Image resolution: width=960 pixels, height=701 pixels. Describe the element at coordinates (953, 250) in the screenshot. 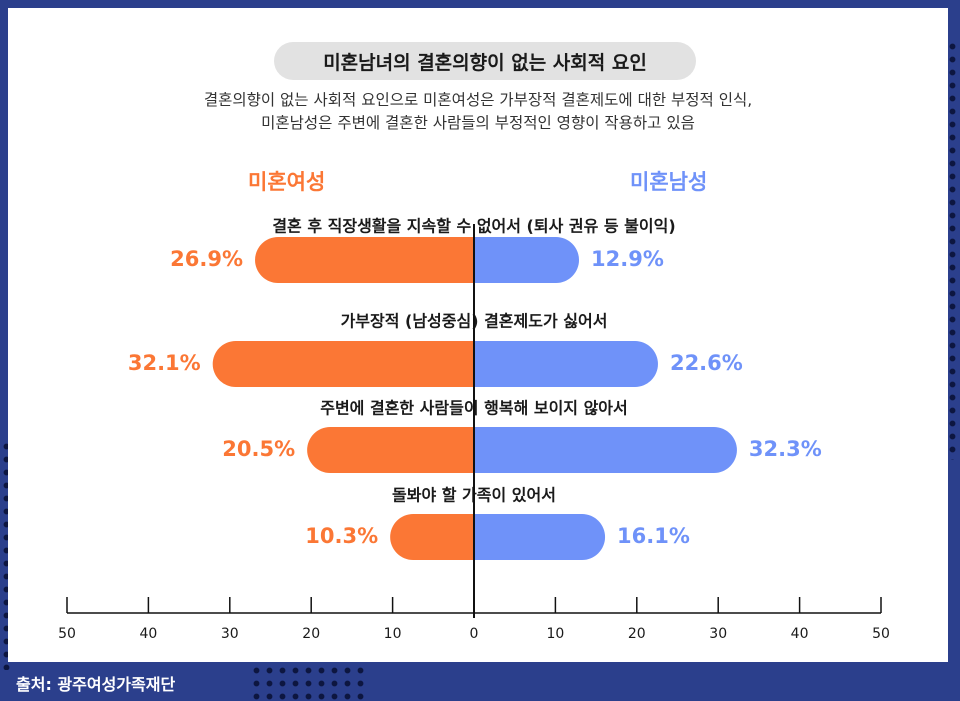

I see `decorative-dots-right` at that location.